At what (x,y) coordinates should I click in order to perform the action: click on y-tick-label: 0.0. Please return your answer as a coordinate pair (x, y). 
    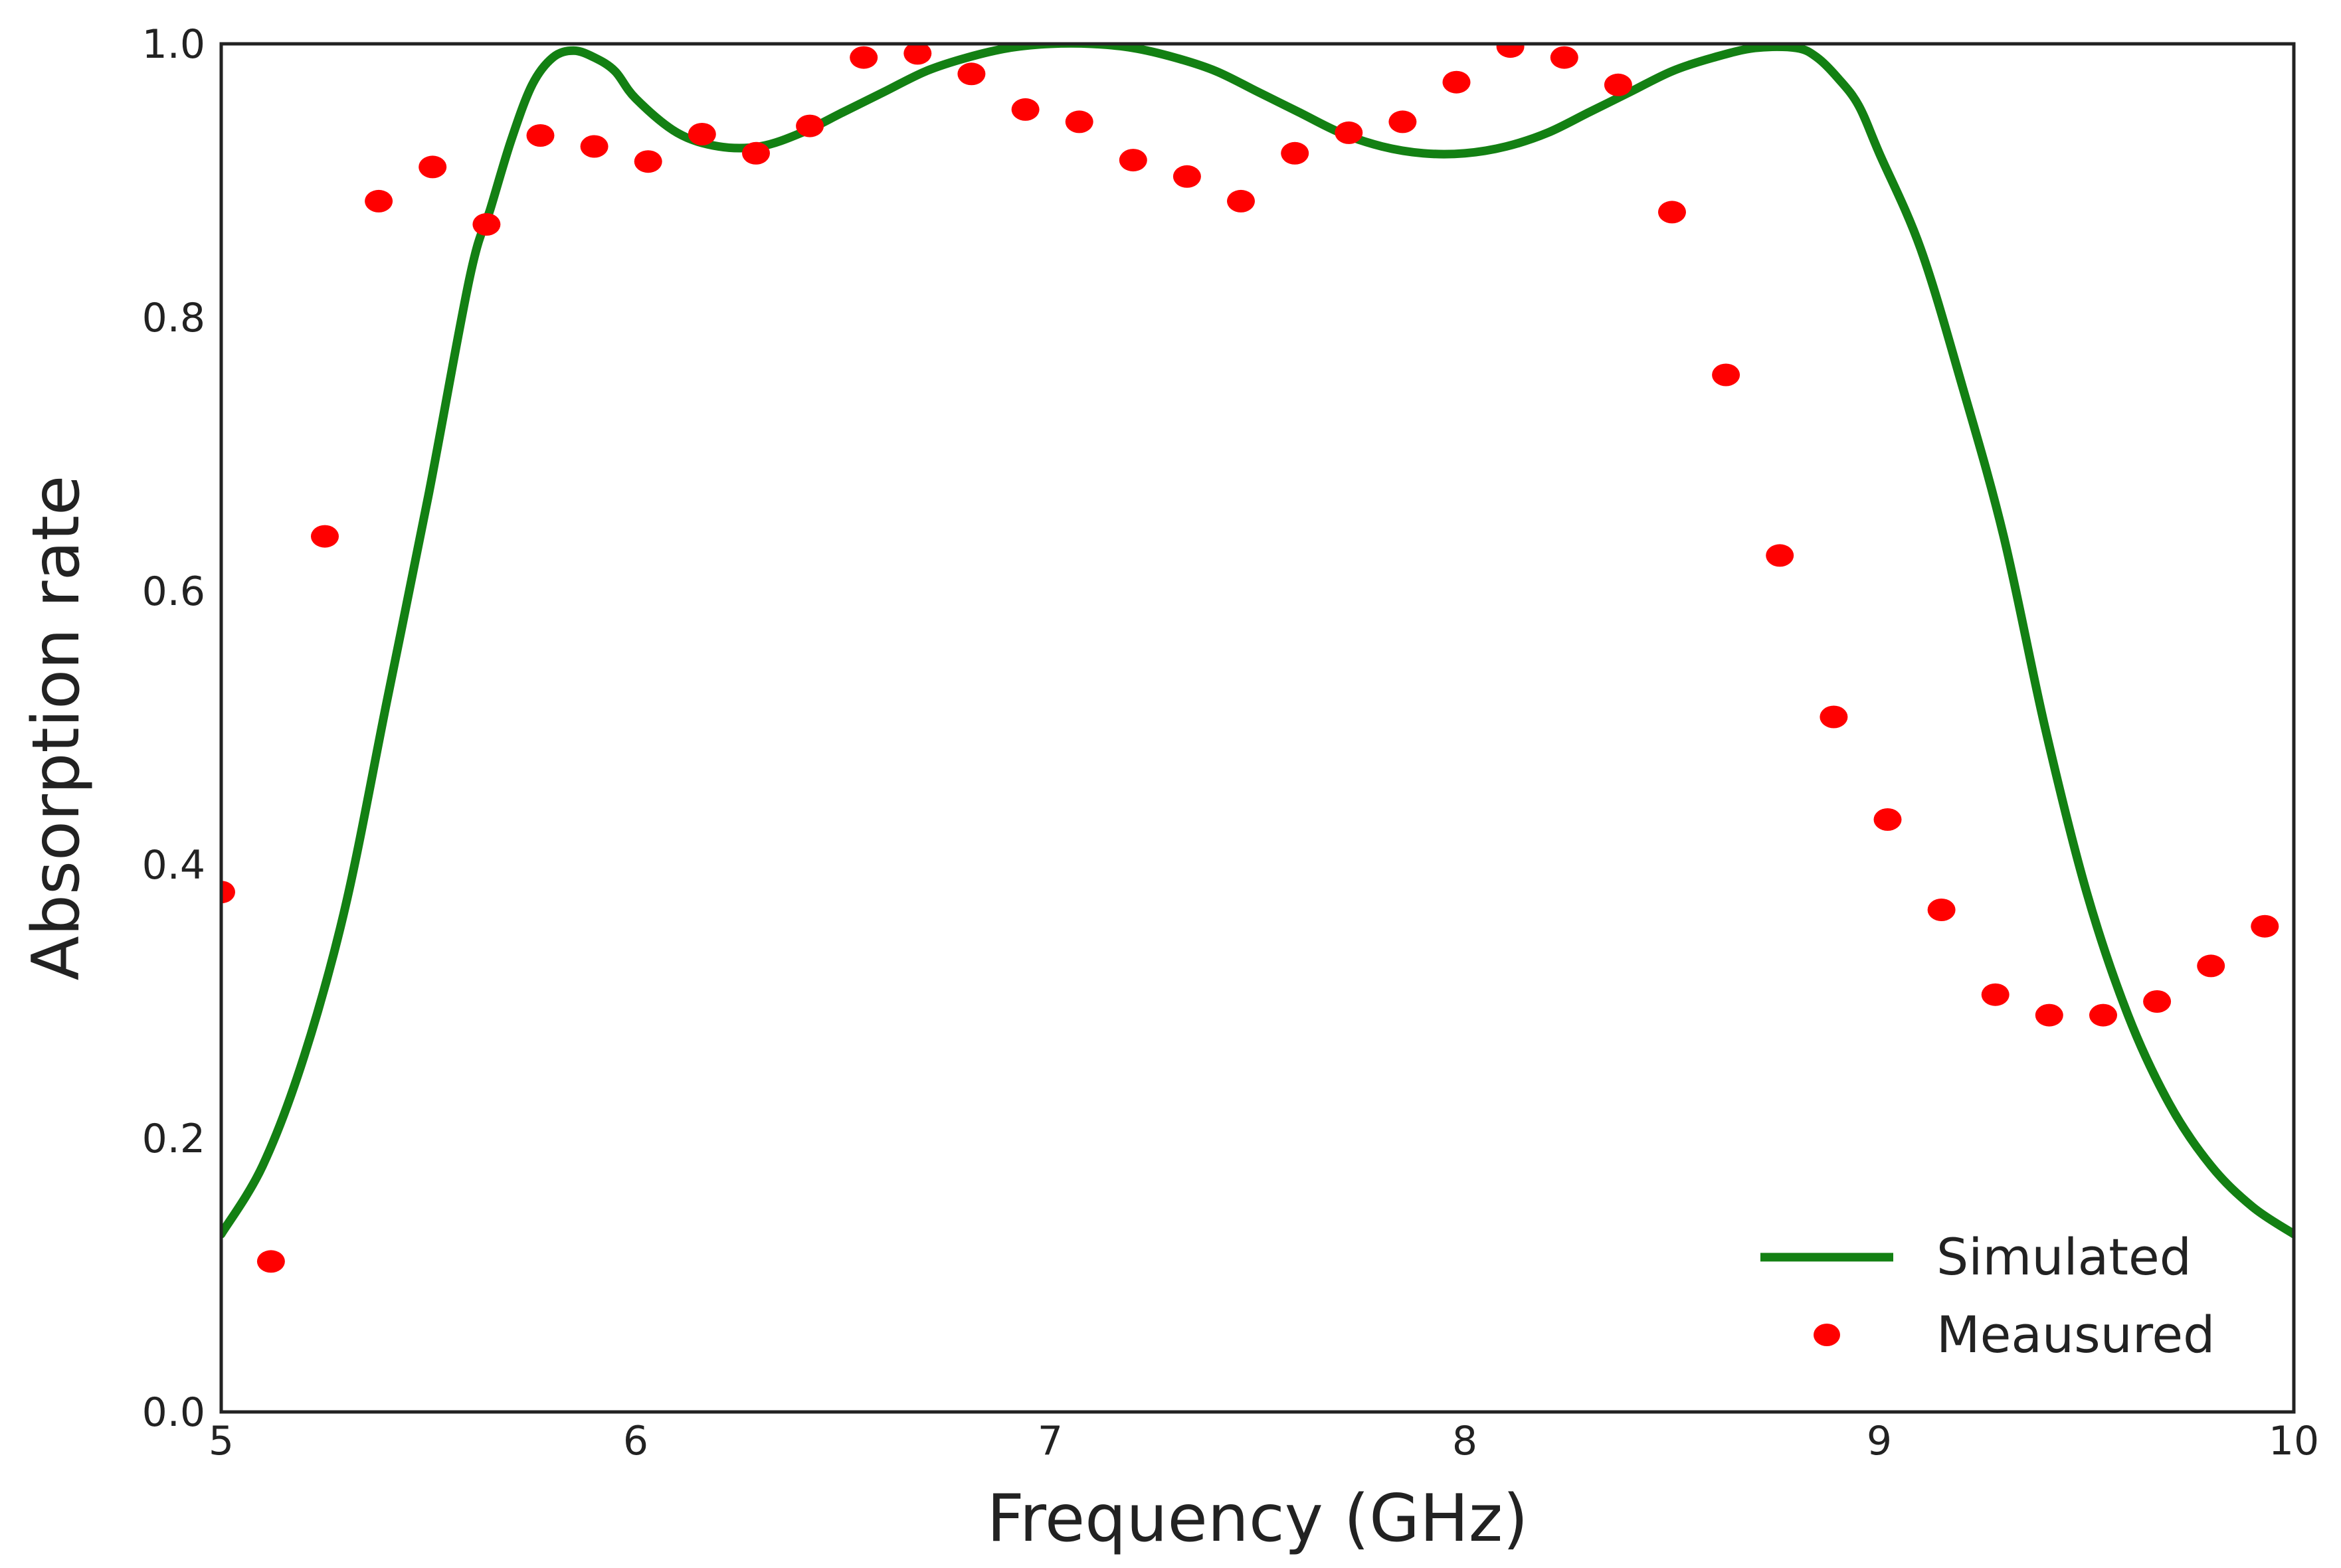
    Looking at the image, I should click on (173, 1412).